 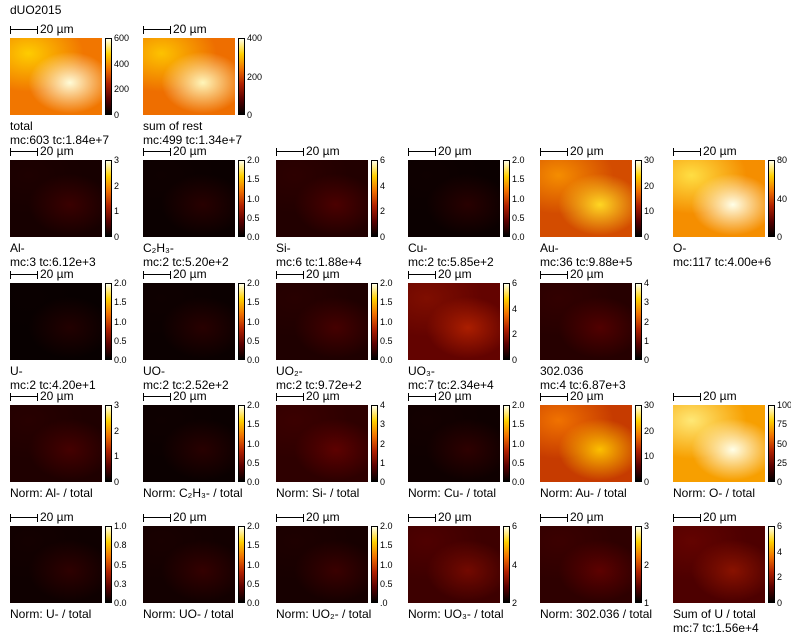 I want to click on colorbar-tick: 400, so click(x=122, y=63).